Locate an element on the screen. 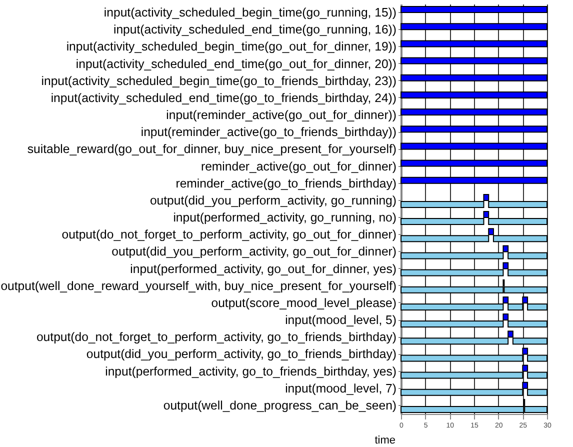  y-tick-label: input(performed_activity, go_out_for_dinner, yes) is located at coordinates (263, 269).